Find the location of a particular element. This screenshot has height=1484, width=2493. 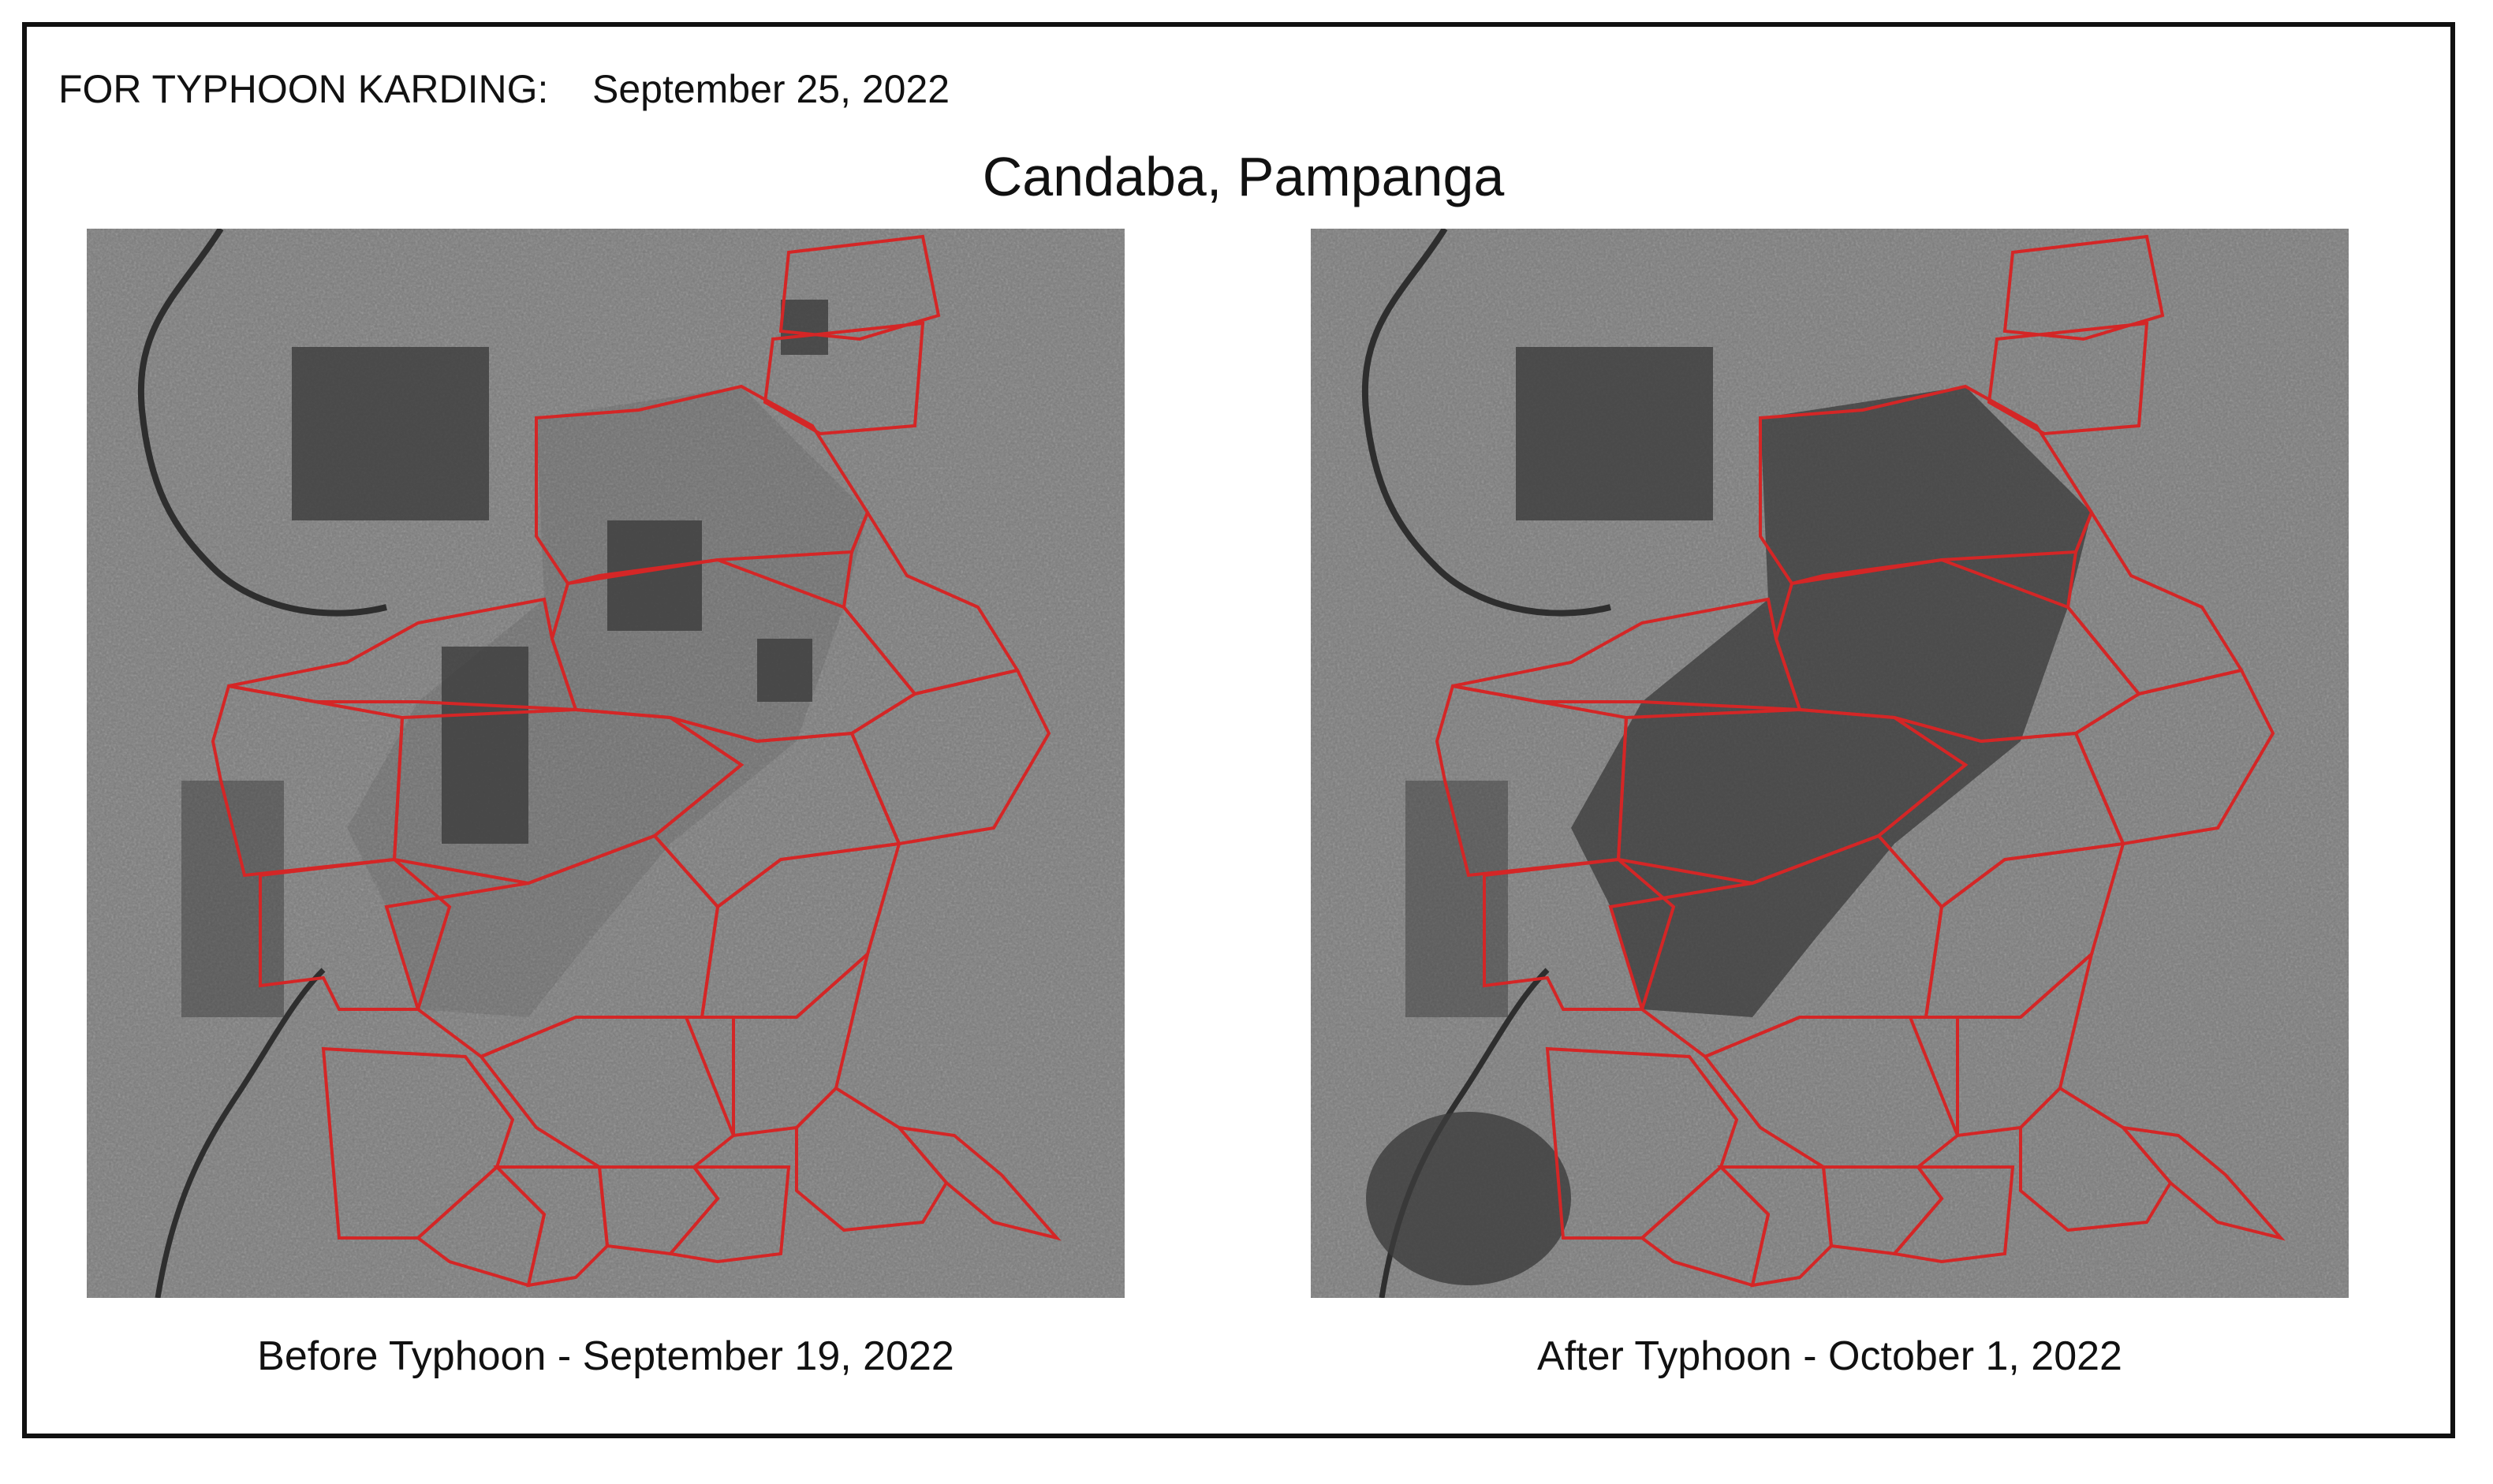

river-south is located at coordinates (241, 1133).